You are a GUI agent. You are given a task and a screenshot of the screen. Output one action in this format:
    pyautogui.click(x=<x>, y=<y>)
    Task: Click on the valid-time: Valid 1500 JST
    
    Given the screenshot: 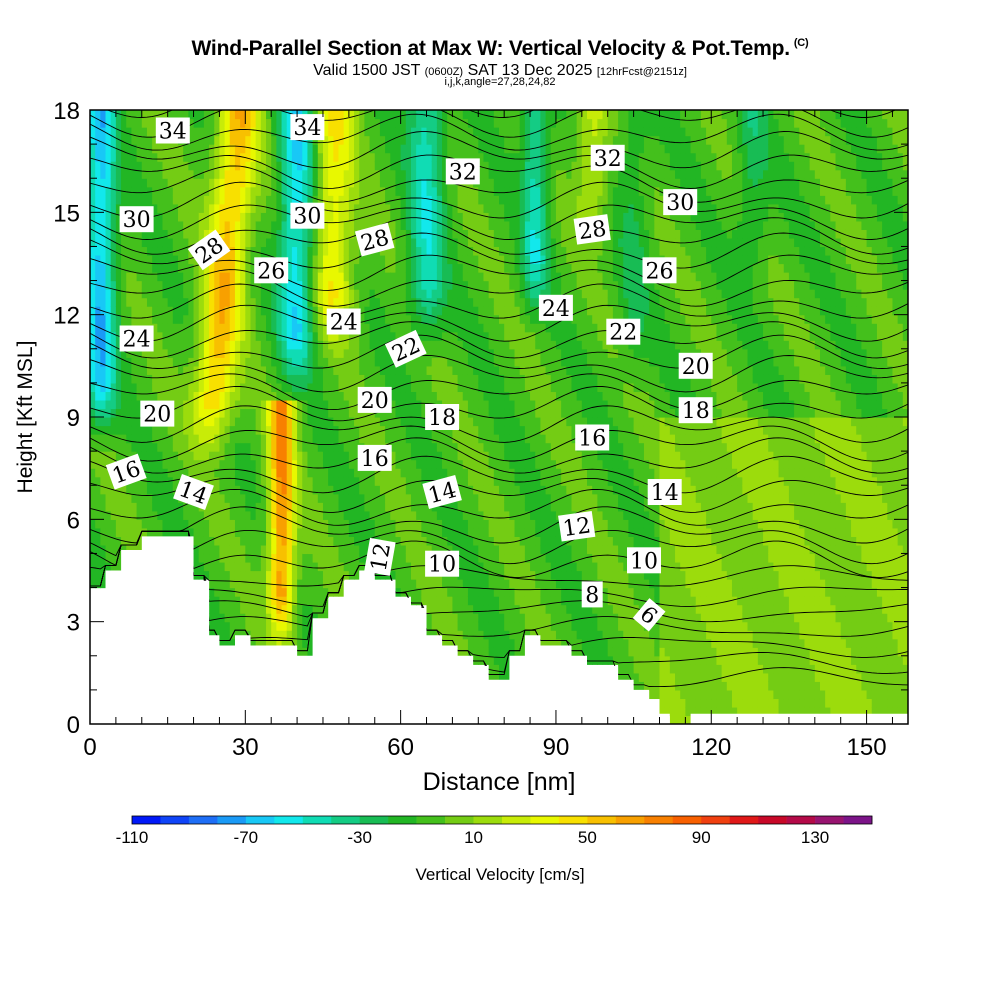 What is the action you would take?
    pyautogui.click(x=367, y=70)
    